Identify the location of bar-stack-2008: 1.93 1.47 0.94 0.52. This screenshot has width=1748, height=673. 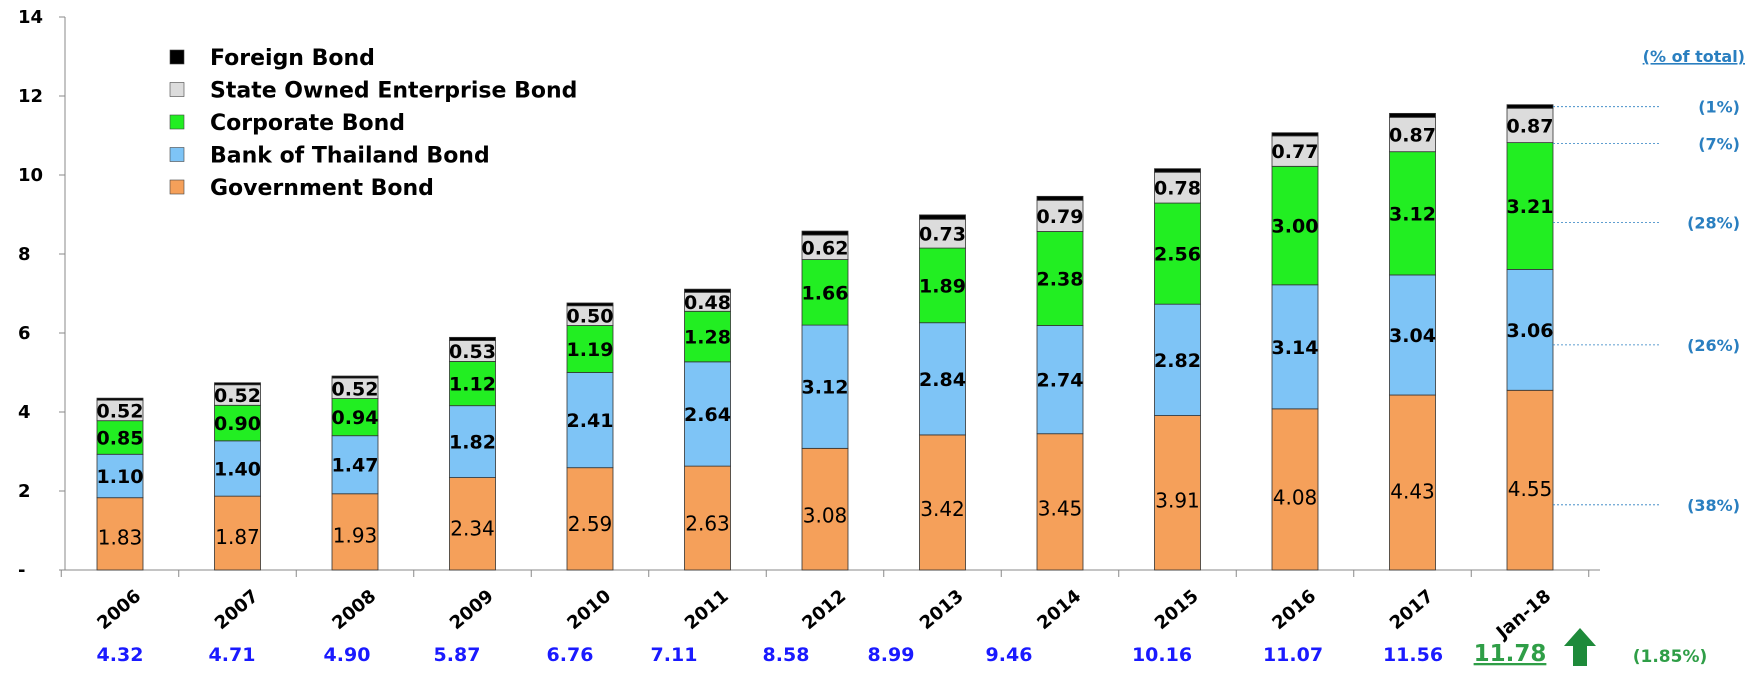
(355, 473).